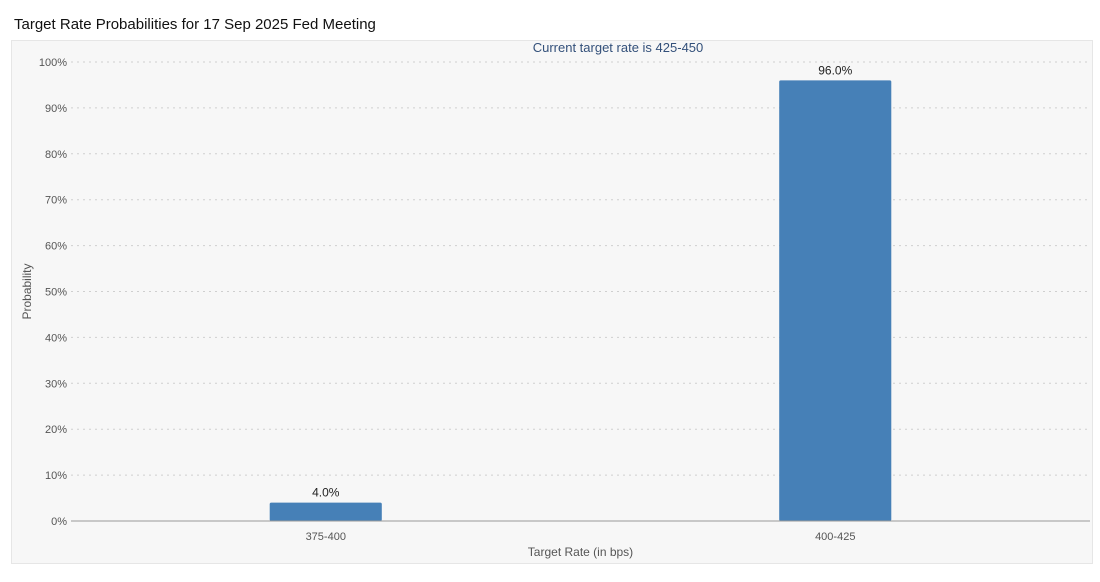 Image resolution: width=1100 pixels, height=582 pixels. Describe the element at coordinates (56, 155) in the screenshot. I see `y-tick-label: 80%` at that location.